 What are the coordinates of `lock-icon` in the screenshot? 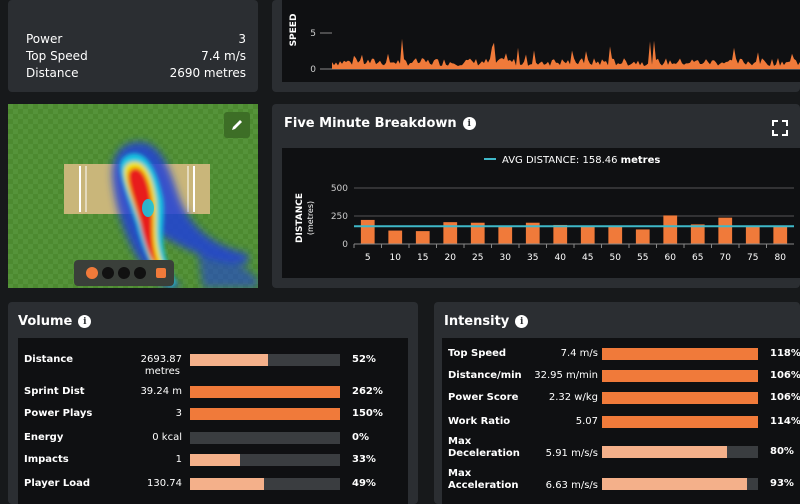 It's located at (161, 273).